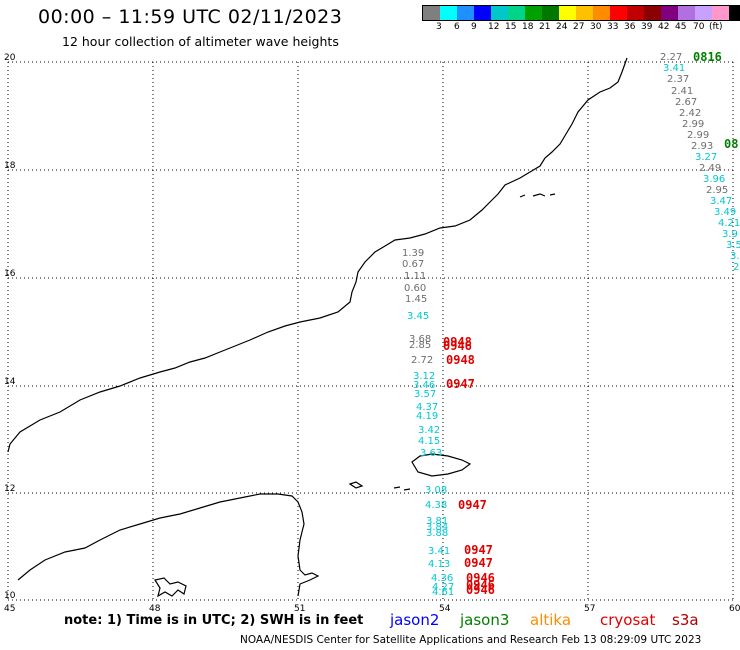  I want to click on wave-height-value: 2.99, so click(693, 124).